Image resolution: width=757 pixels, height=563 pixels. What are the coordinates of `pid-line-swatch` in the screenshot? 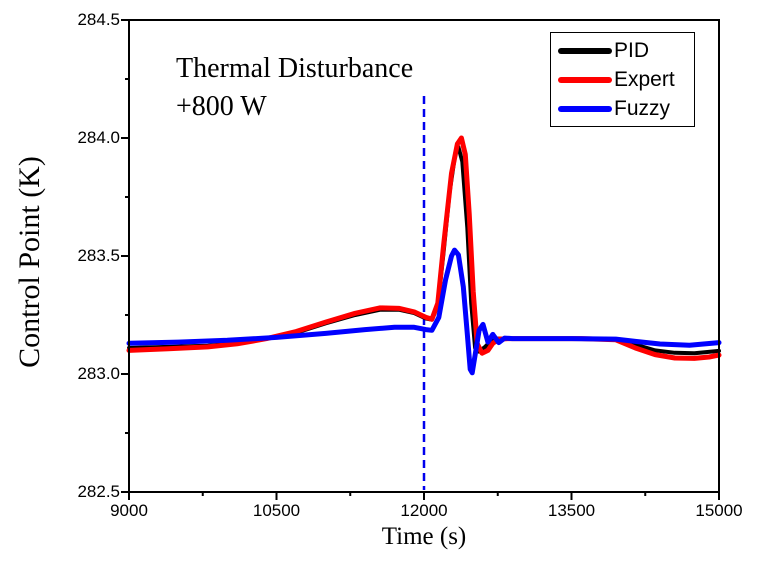 It's located at (585, 50).